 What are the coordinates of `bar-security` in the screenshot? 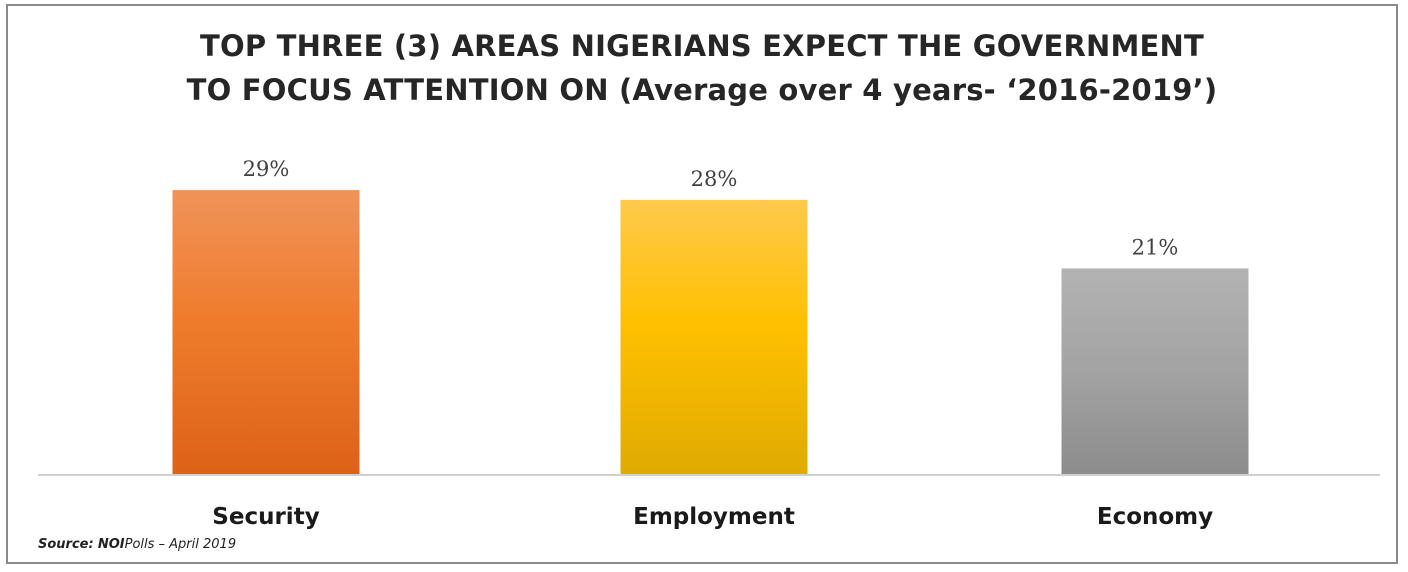 It's located at (266, 332).